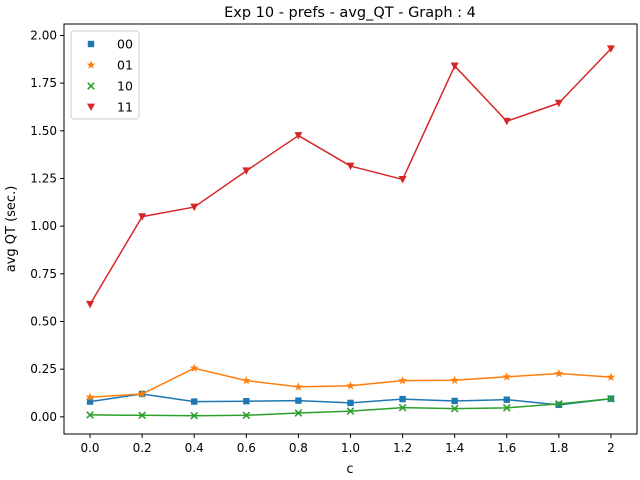 The height and width of the screenshot is (480, 640). I want to click on legend-box, so click(105, 75).